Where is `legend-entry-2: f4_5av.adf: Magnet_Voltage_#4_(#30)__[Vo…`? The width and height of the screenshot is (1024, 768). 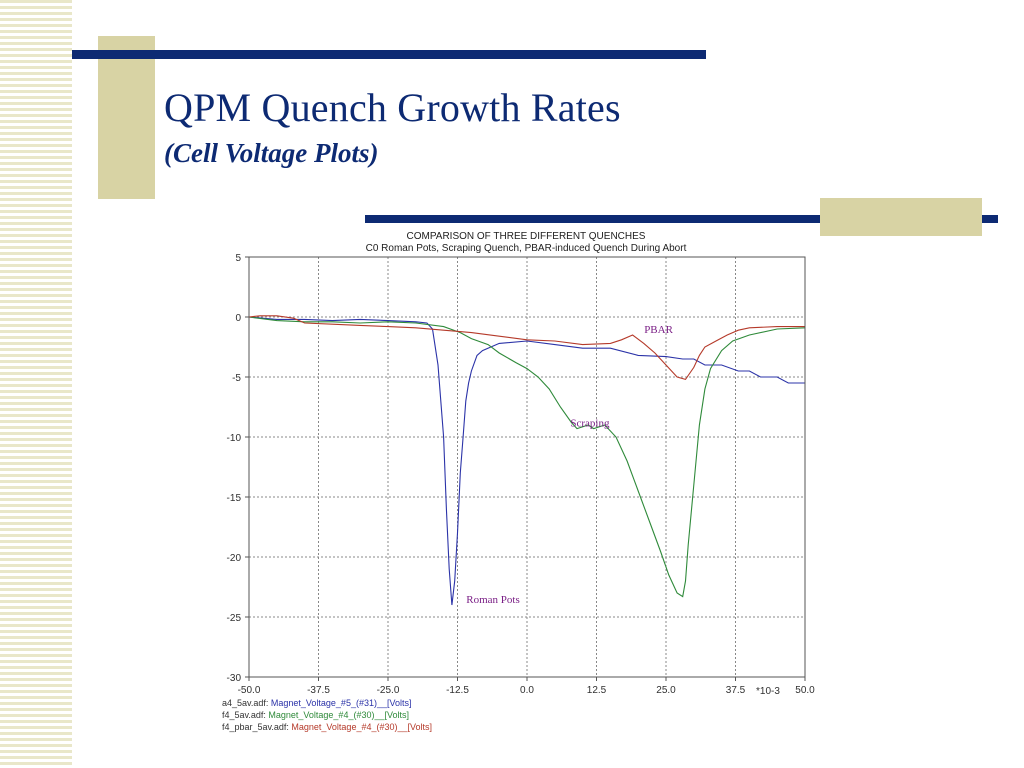
legend-entry-2: f4_5av.adf: Magnet_Voltage_#4_(#30)__[Vo… is located at coordinates (315, 715).